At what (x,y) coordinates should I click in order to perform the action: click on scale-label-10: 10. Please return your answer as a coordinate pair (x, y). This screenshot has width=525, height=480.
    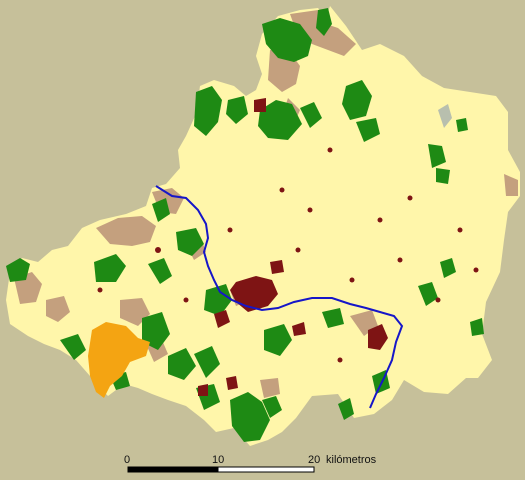
    Looking at the image, I should click on (218, 460).